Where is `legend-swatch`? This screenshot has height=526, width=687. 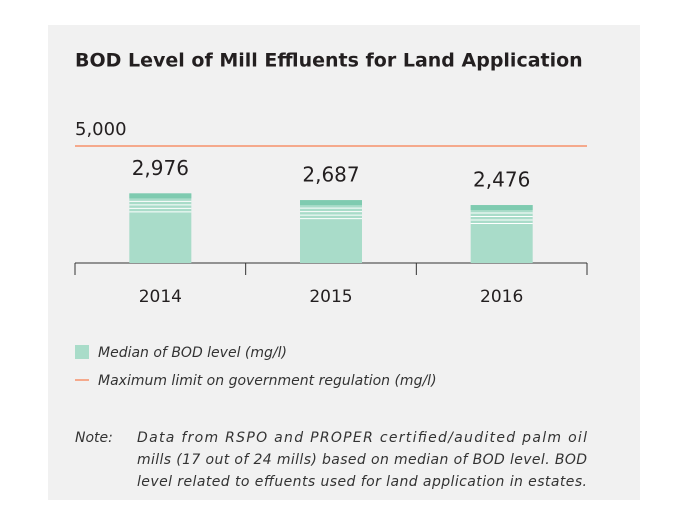
legend-swatch is located at coordinates (82, 352).